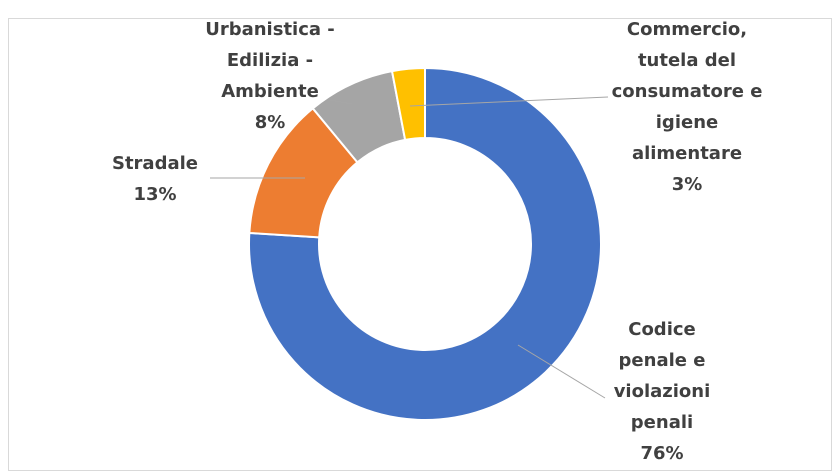 This screenshot has height=472, width=833. I want to click on data-label: Stradale 13%, so click(155, 179).